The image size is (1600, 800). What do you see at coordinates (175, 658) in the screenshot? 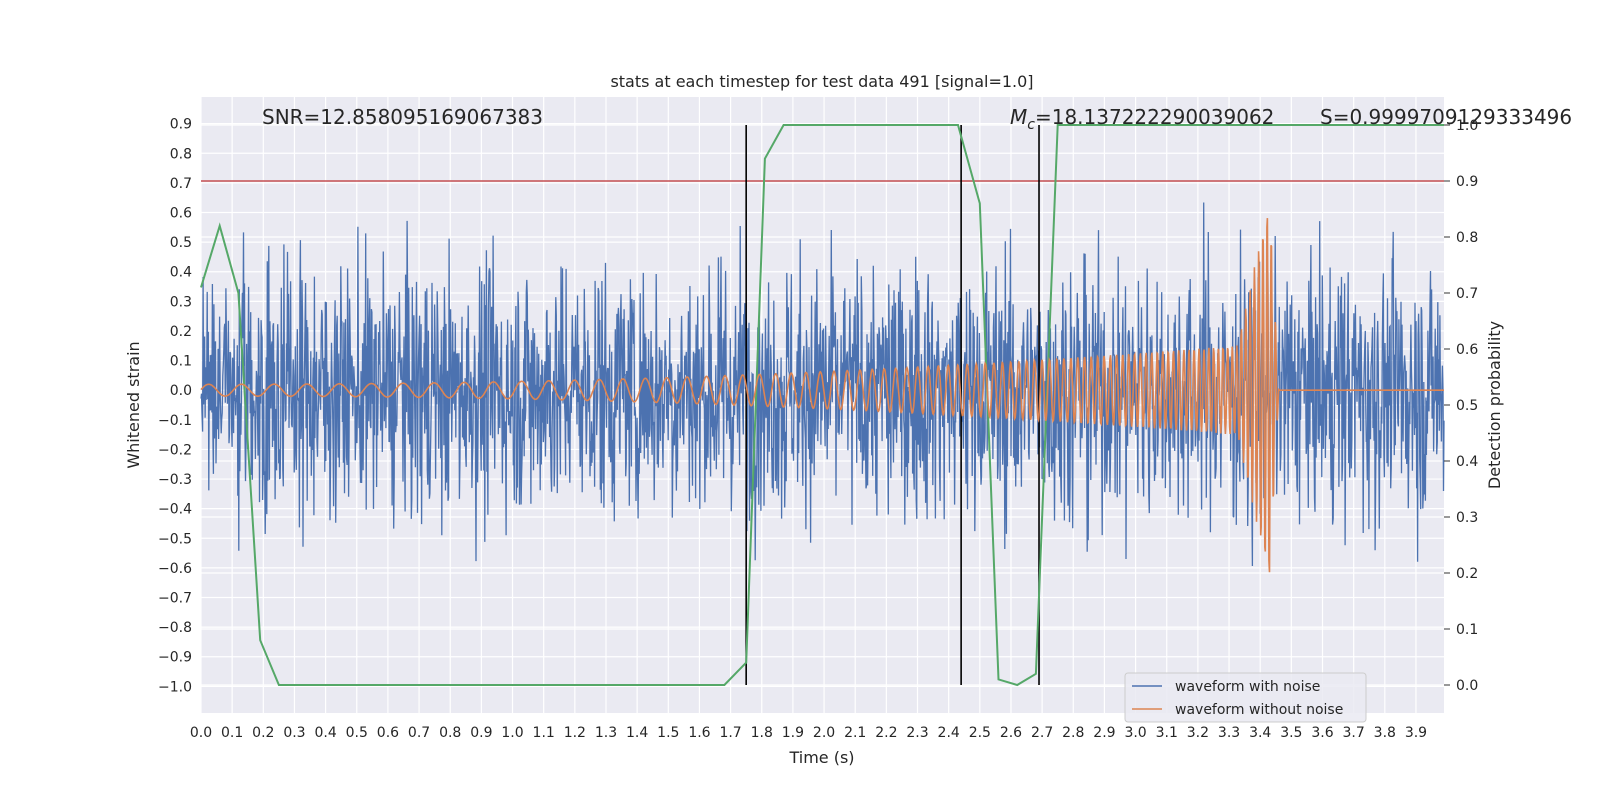
I see `y-tick-label: −0.9` at bounding box center [175, 658].